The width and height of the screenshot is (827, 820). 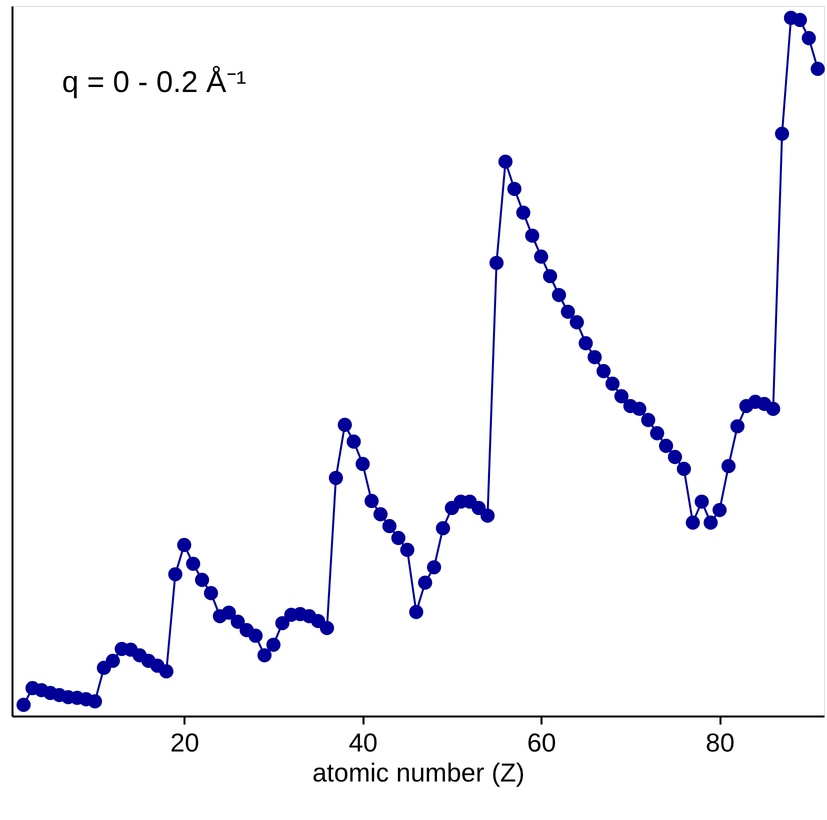 I want to click on x-tick-label: 60, so click(x=541, y=743).